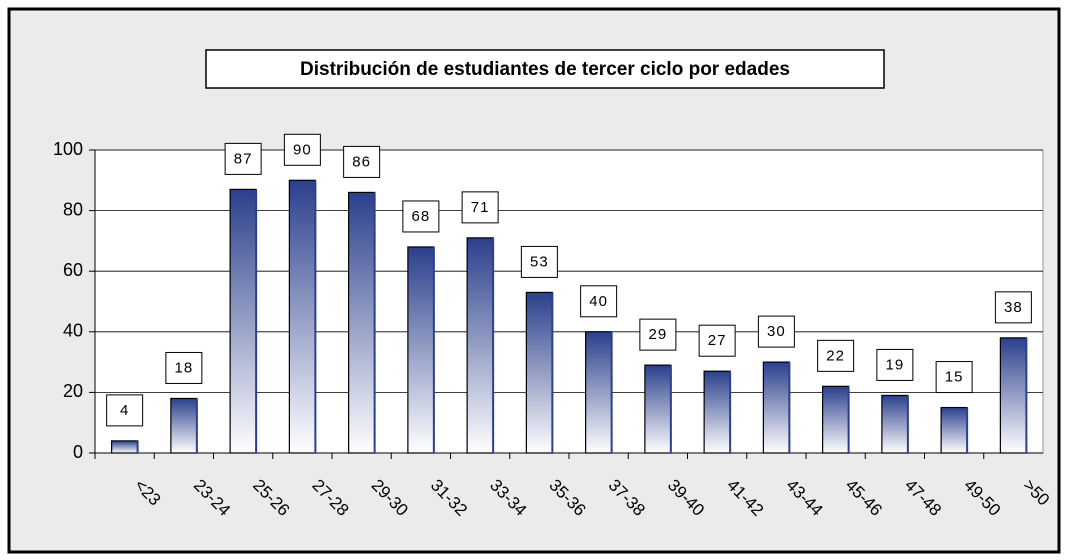 This screenshot has width=1069, height=560. I want to click on y-tick-label: 40, so click(73, 331).